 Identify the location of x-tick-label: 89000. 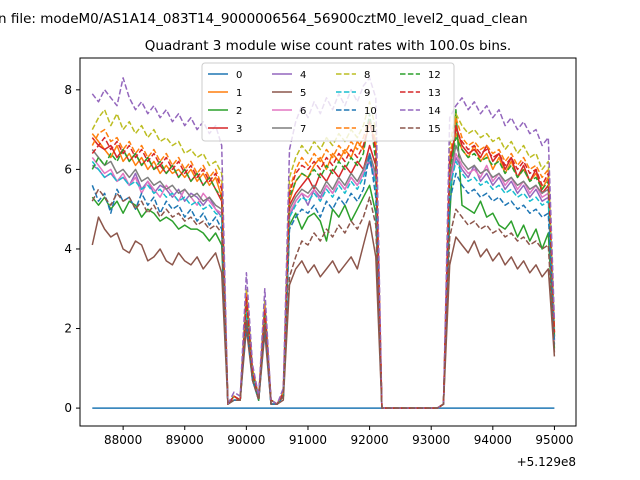
(185, 440).